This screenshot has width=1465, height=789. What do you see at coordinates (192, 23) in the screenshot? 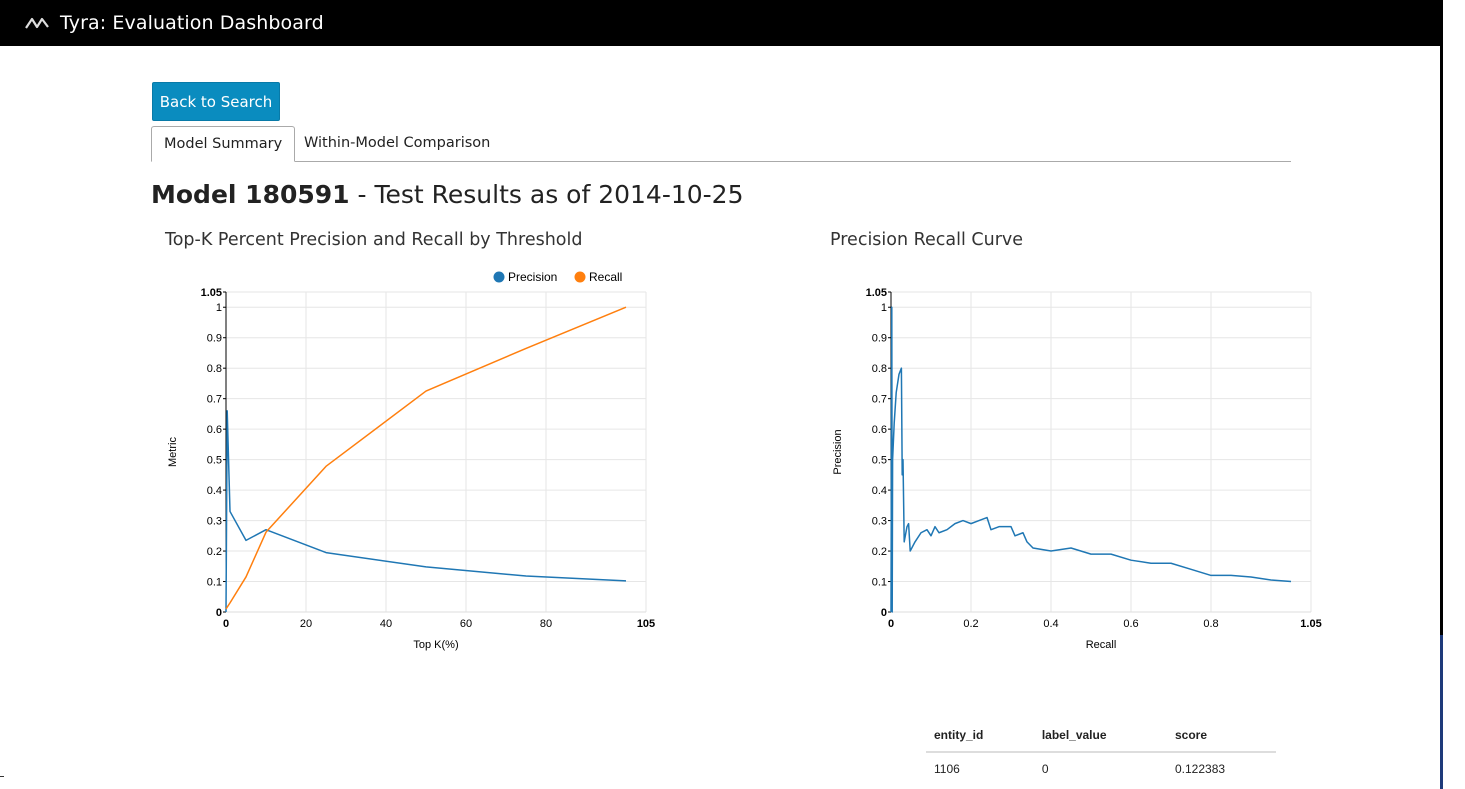
I see `app-title: Tyra: Evaluation Dashboard` at bounding box center [192, 23].